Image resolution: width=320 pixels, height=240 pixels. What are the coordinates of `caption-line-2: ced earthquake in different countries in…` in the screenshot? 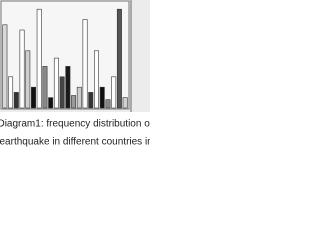 It's located at (75, 142).